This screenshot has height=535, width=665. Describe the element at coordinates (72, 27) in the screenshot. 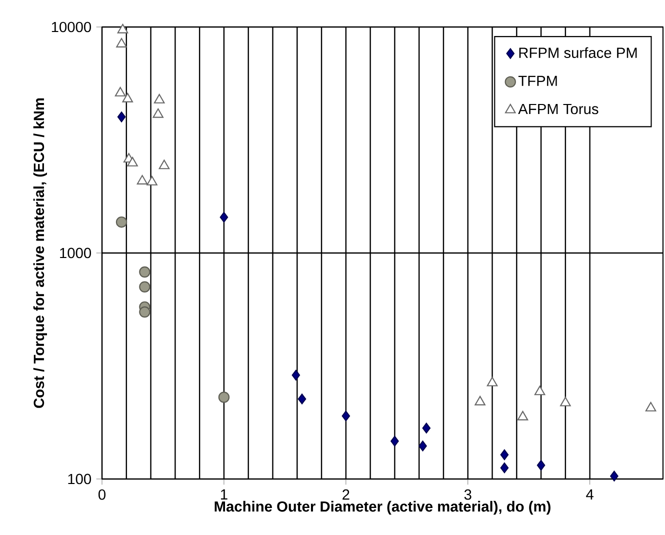

I see `y-tick-label: 10000` at that location.